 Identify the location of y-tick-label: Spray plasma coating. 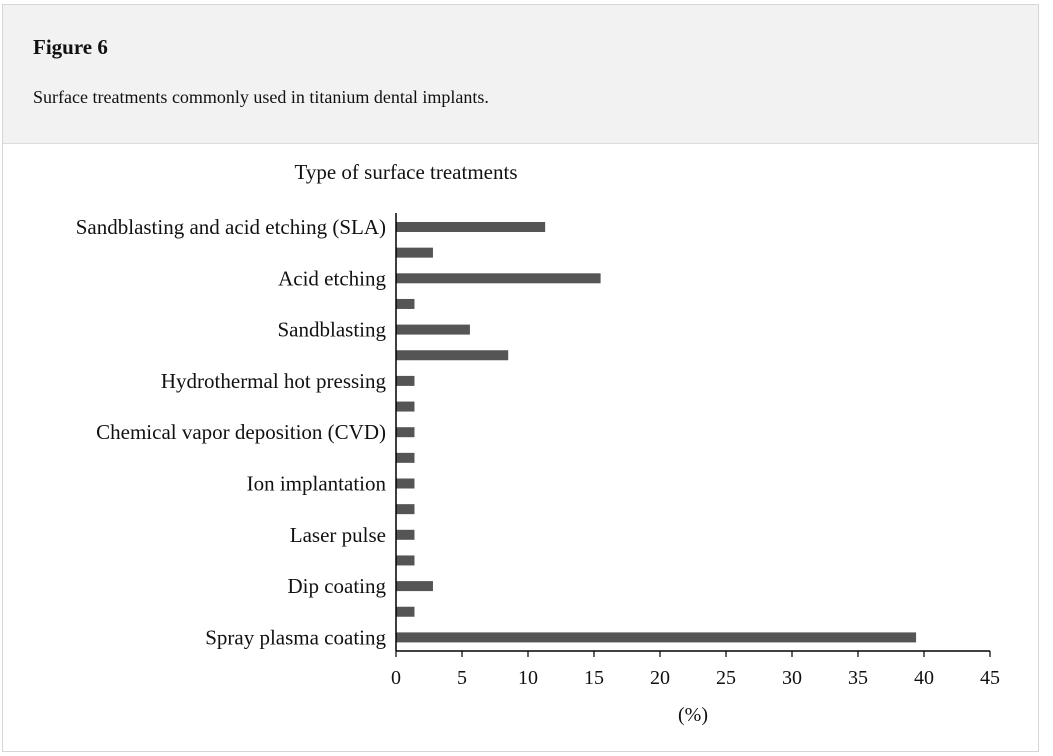
(295, 637).